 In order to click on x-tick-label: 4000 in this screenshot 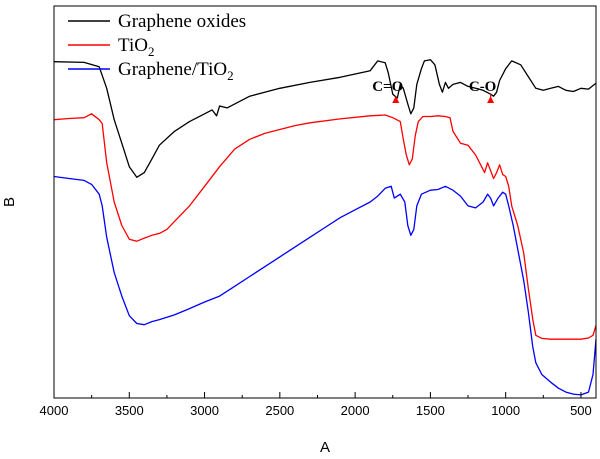, I will do `click(54, 410)`.